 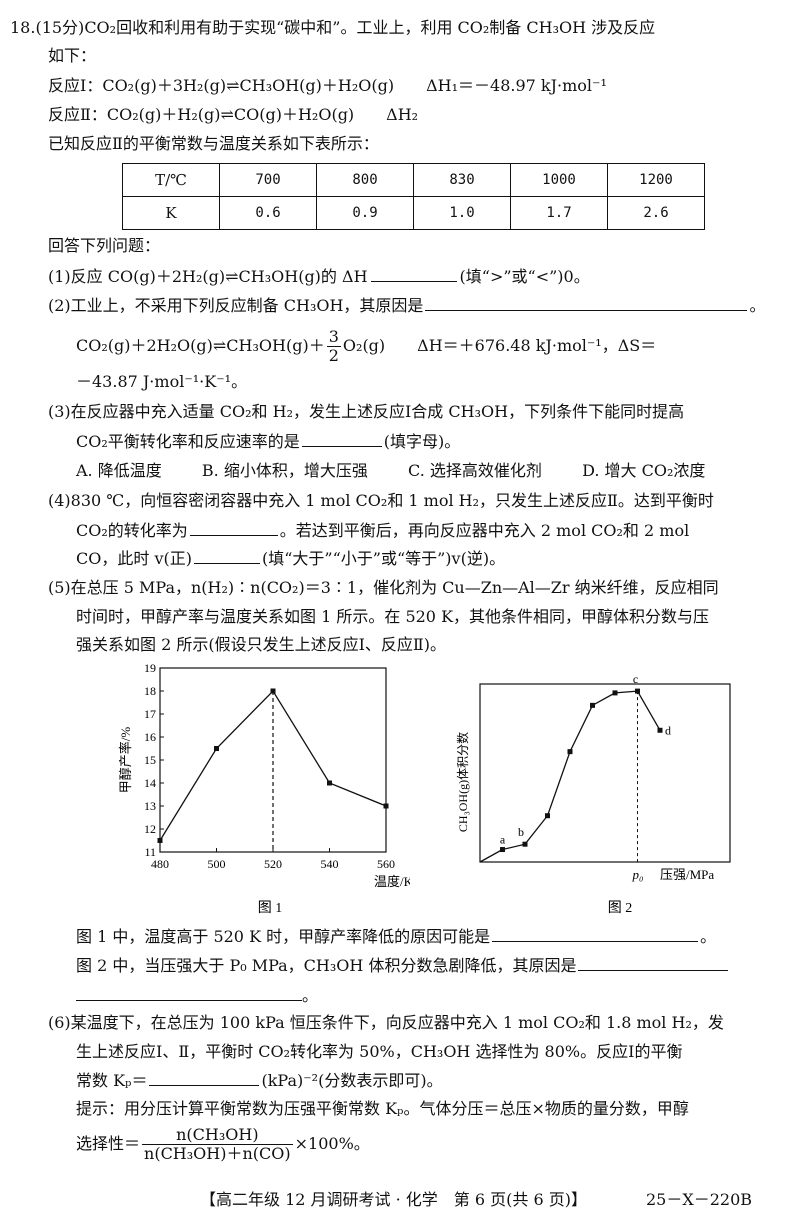 I want to click on table-cell-k: 0.6, so click(x=268, y=213).